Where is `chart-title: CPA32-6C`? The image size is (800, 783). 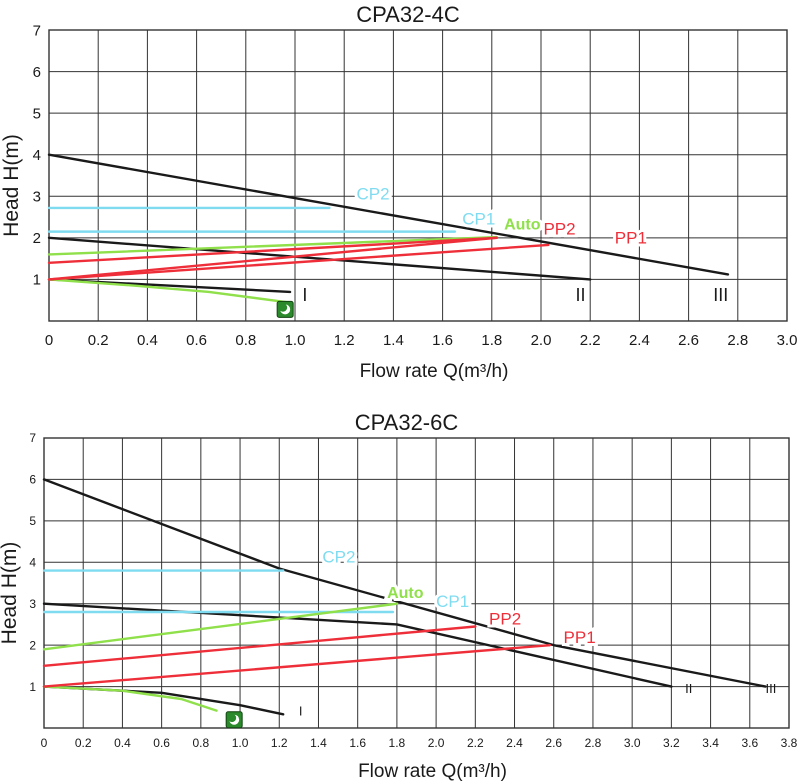 chart-title: CPA32-6C is located at coordinates (407, 422).